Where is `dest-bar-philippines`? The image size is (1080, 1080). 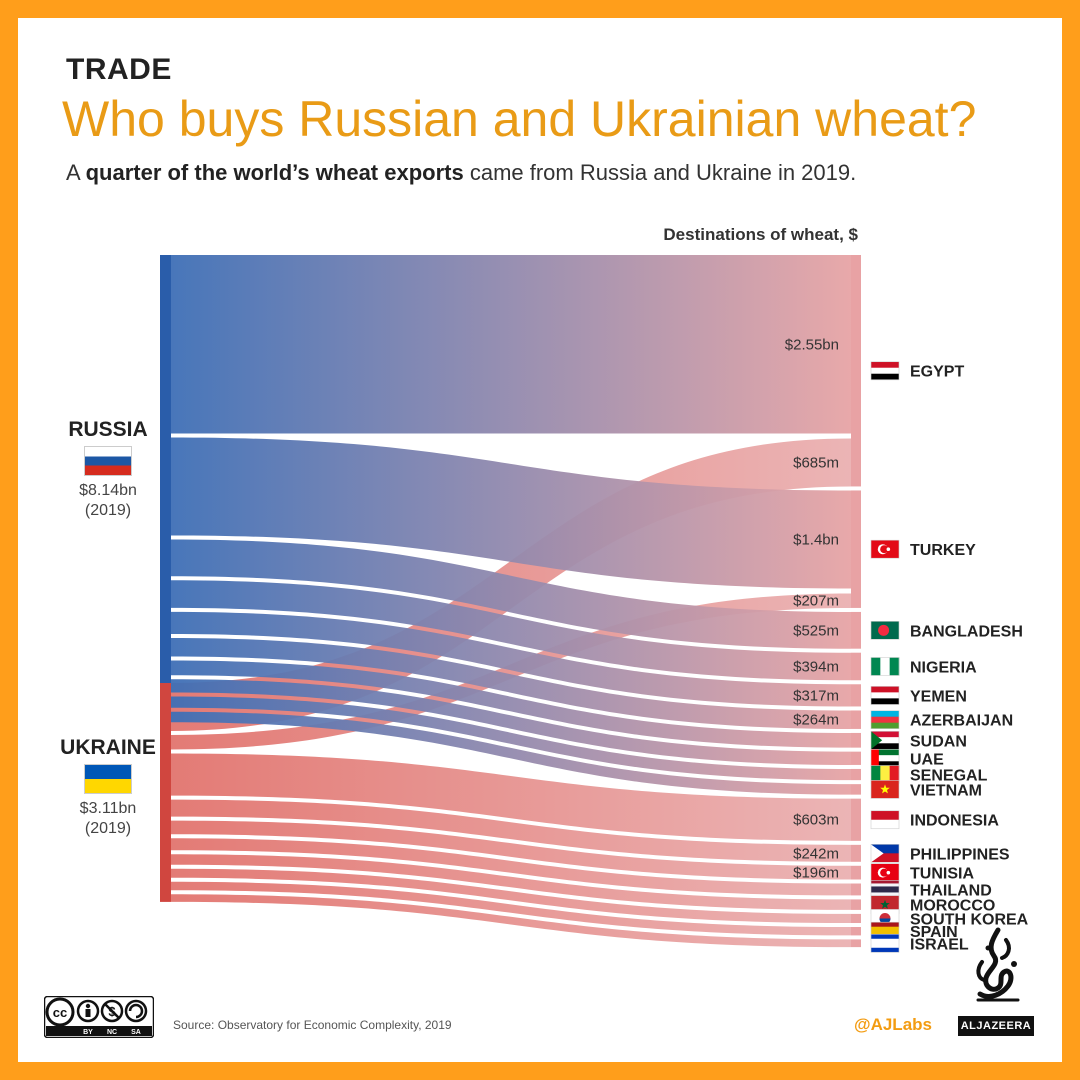
dest-bar-philippines is located at coordinates (856, 853).